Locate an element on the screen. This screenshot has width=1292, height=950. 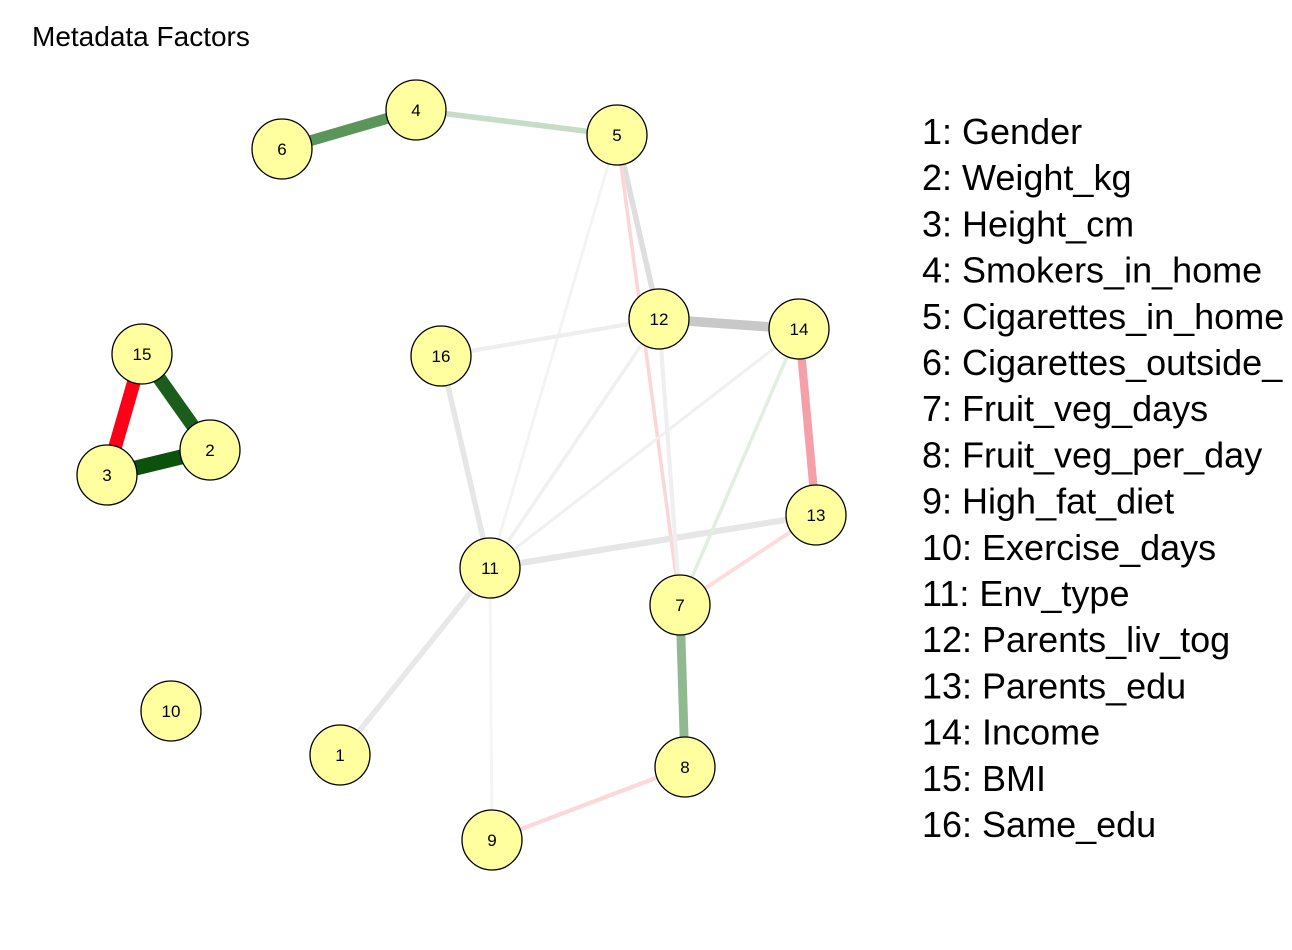
node-label-15: 15 is located at coordinates (142, 354).